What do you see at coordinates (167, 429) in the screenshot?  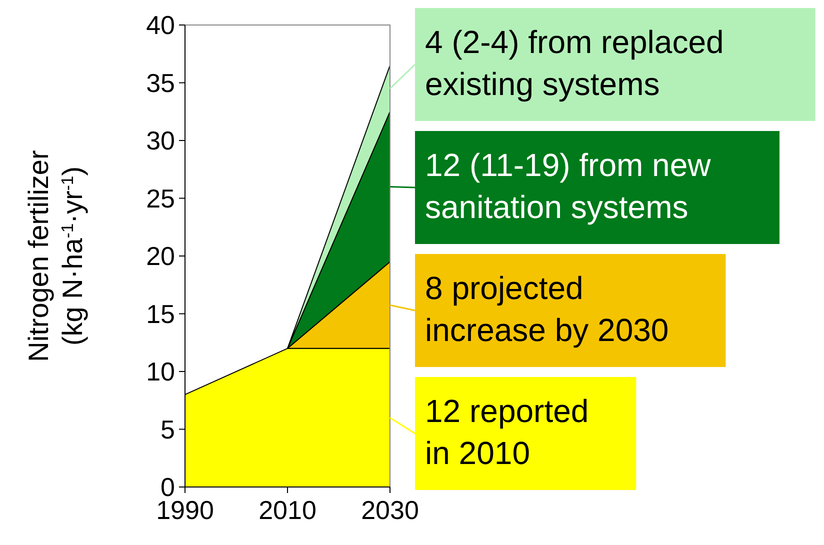 I see `y-tick-label: 5` at bounding box center [167, 429].